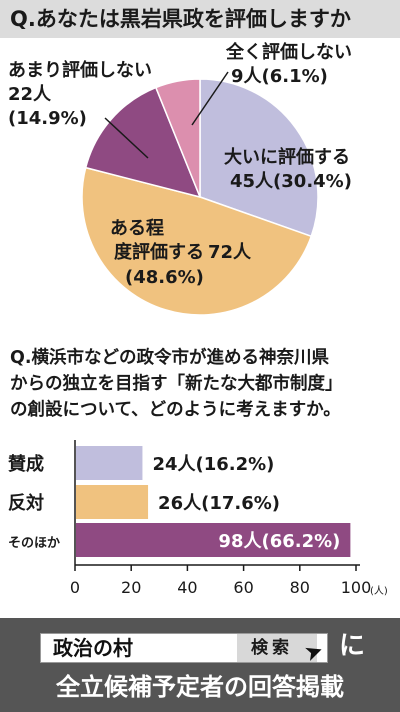 The width and height of the screenshot is (400, 712). What do you see at coordinates (352, 646) in the screenshot?
I see `footer-particle: に` at bounding box center [352, 646].